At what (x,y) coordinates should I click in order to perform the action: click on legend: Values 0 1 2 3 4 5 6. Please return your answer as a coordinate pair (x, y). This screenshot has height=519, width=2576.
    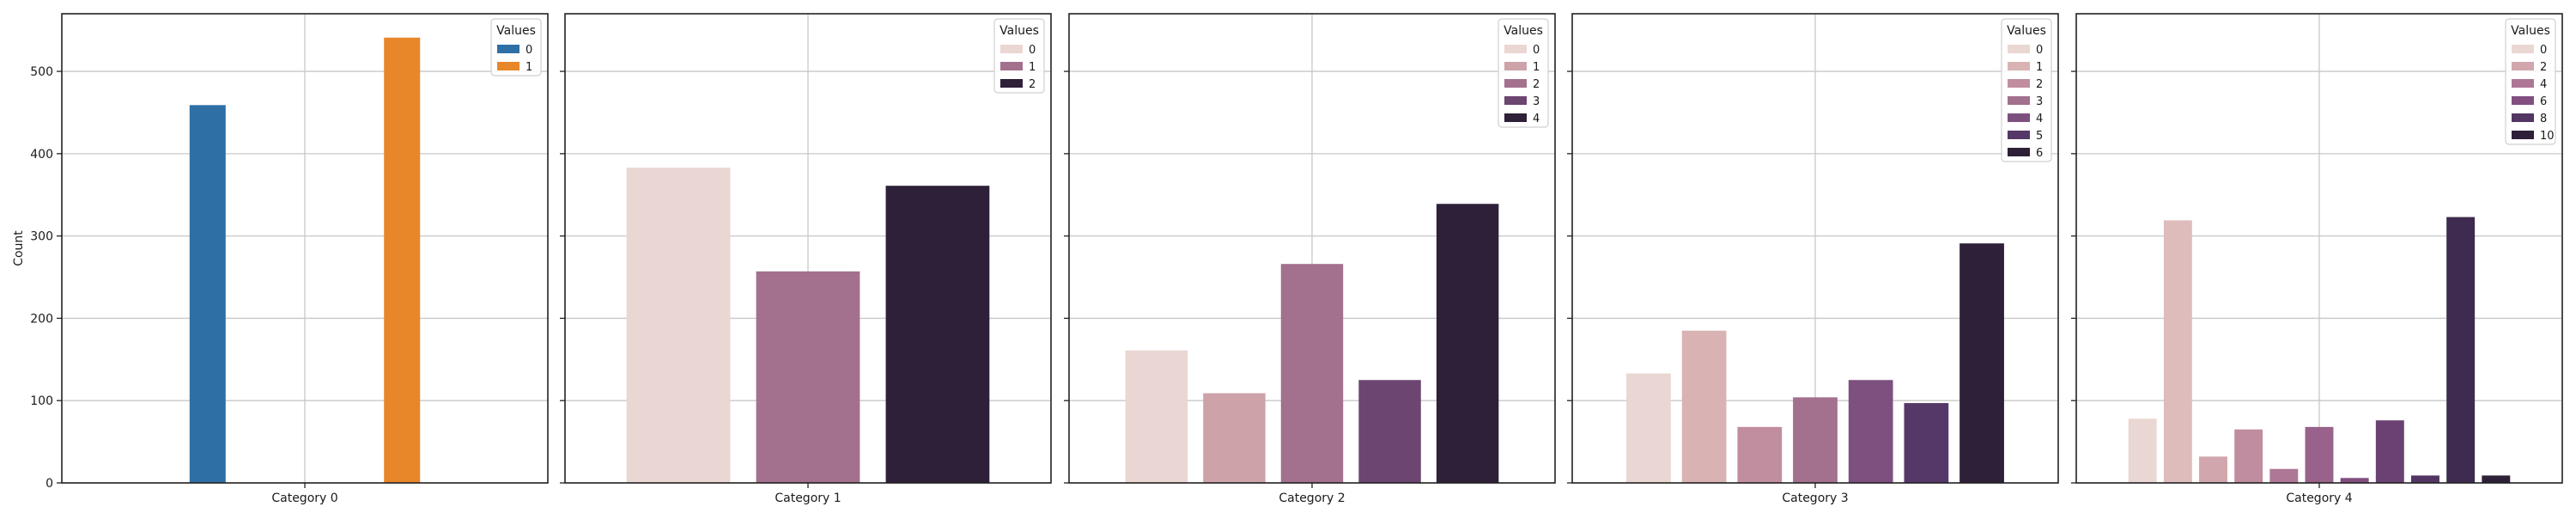
    Looking at the image, I should click on (2026, 90).